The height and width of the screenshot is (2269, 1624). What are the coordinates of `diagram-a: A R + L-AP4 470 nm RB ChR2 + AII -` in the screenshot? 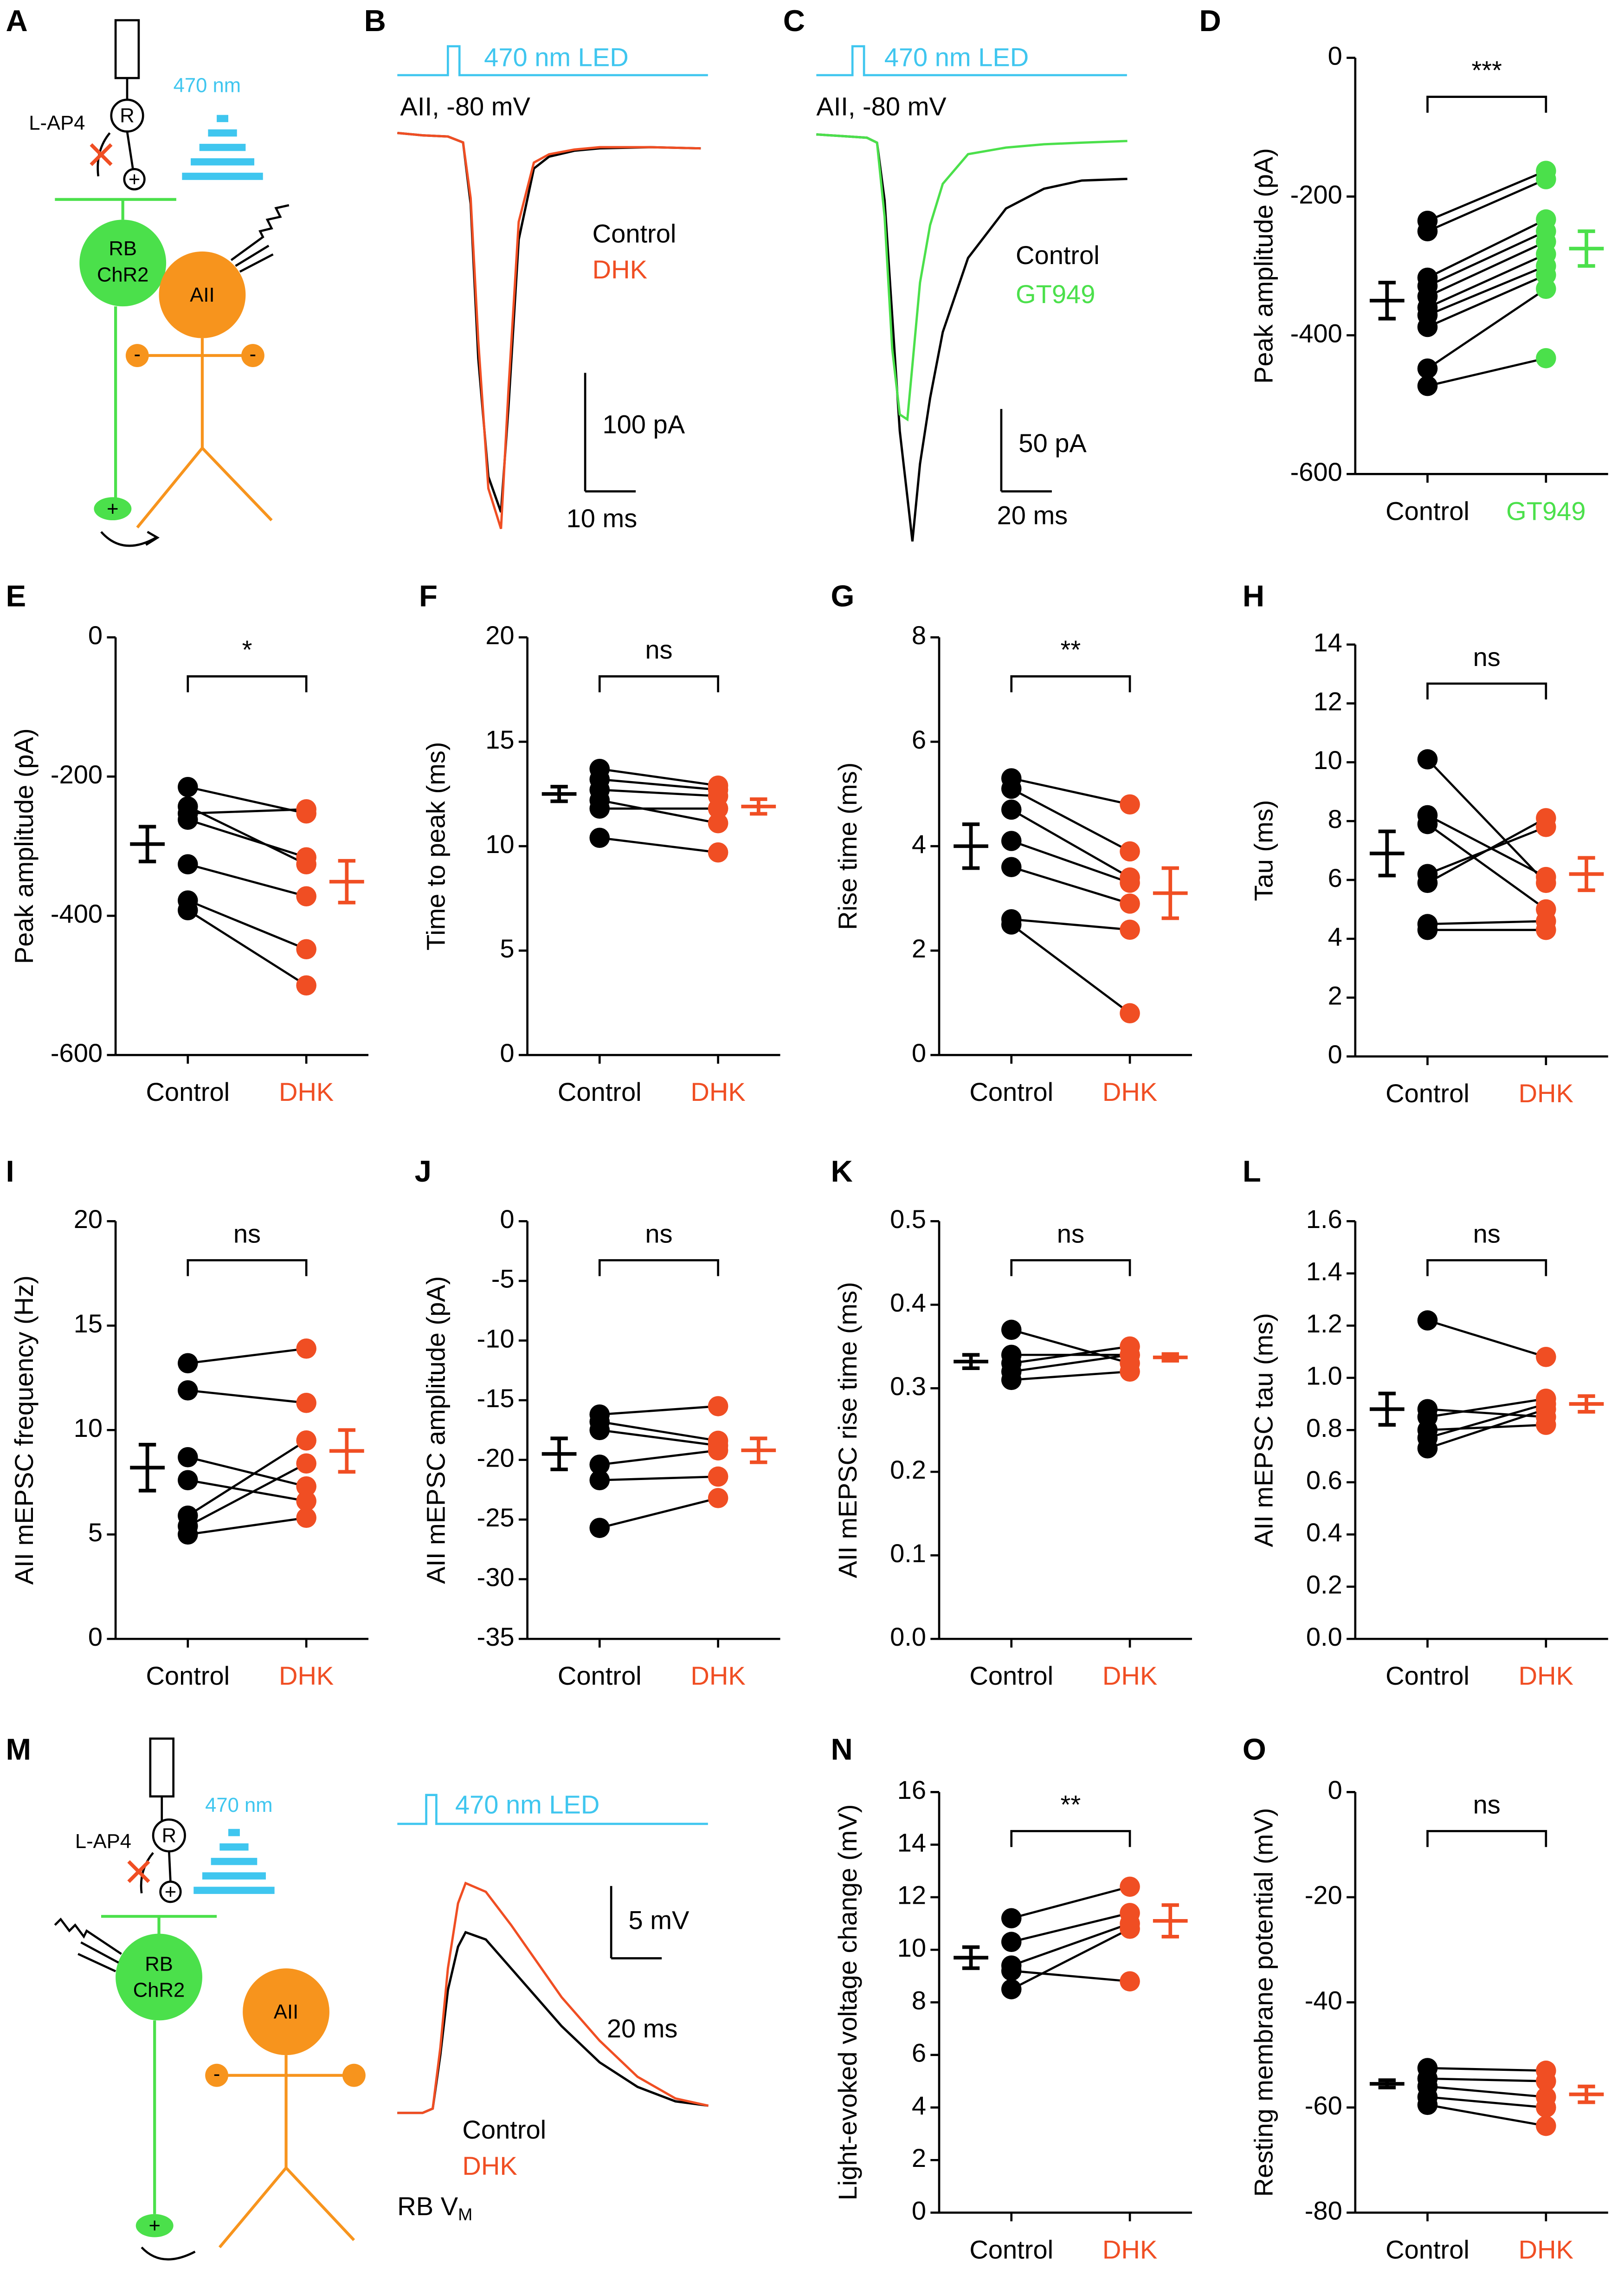 It's located at (148, 275).